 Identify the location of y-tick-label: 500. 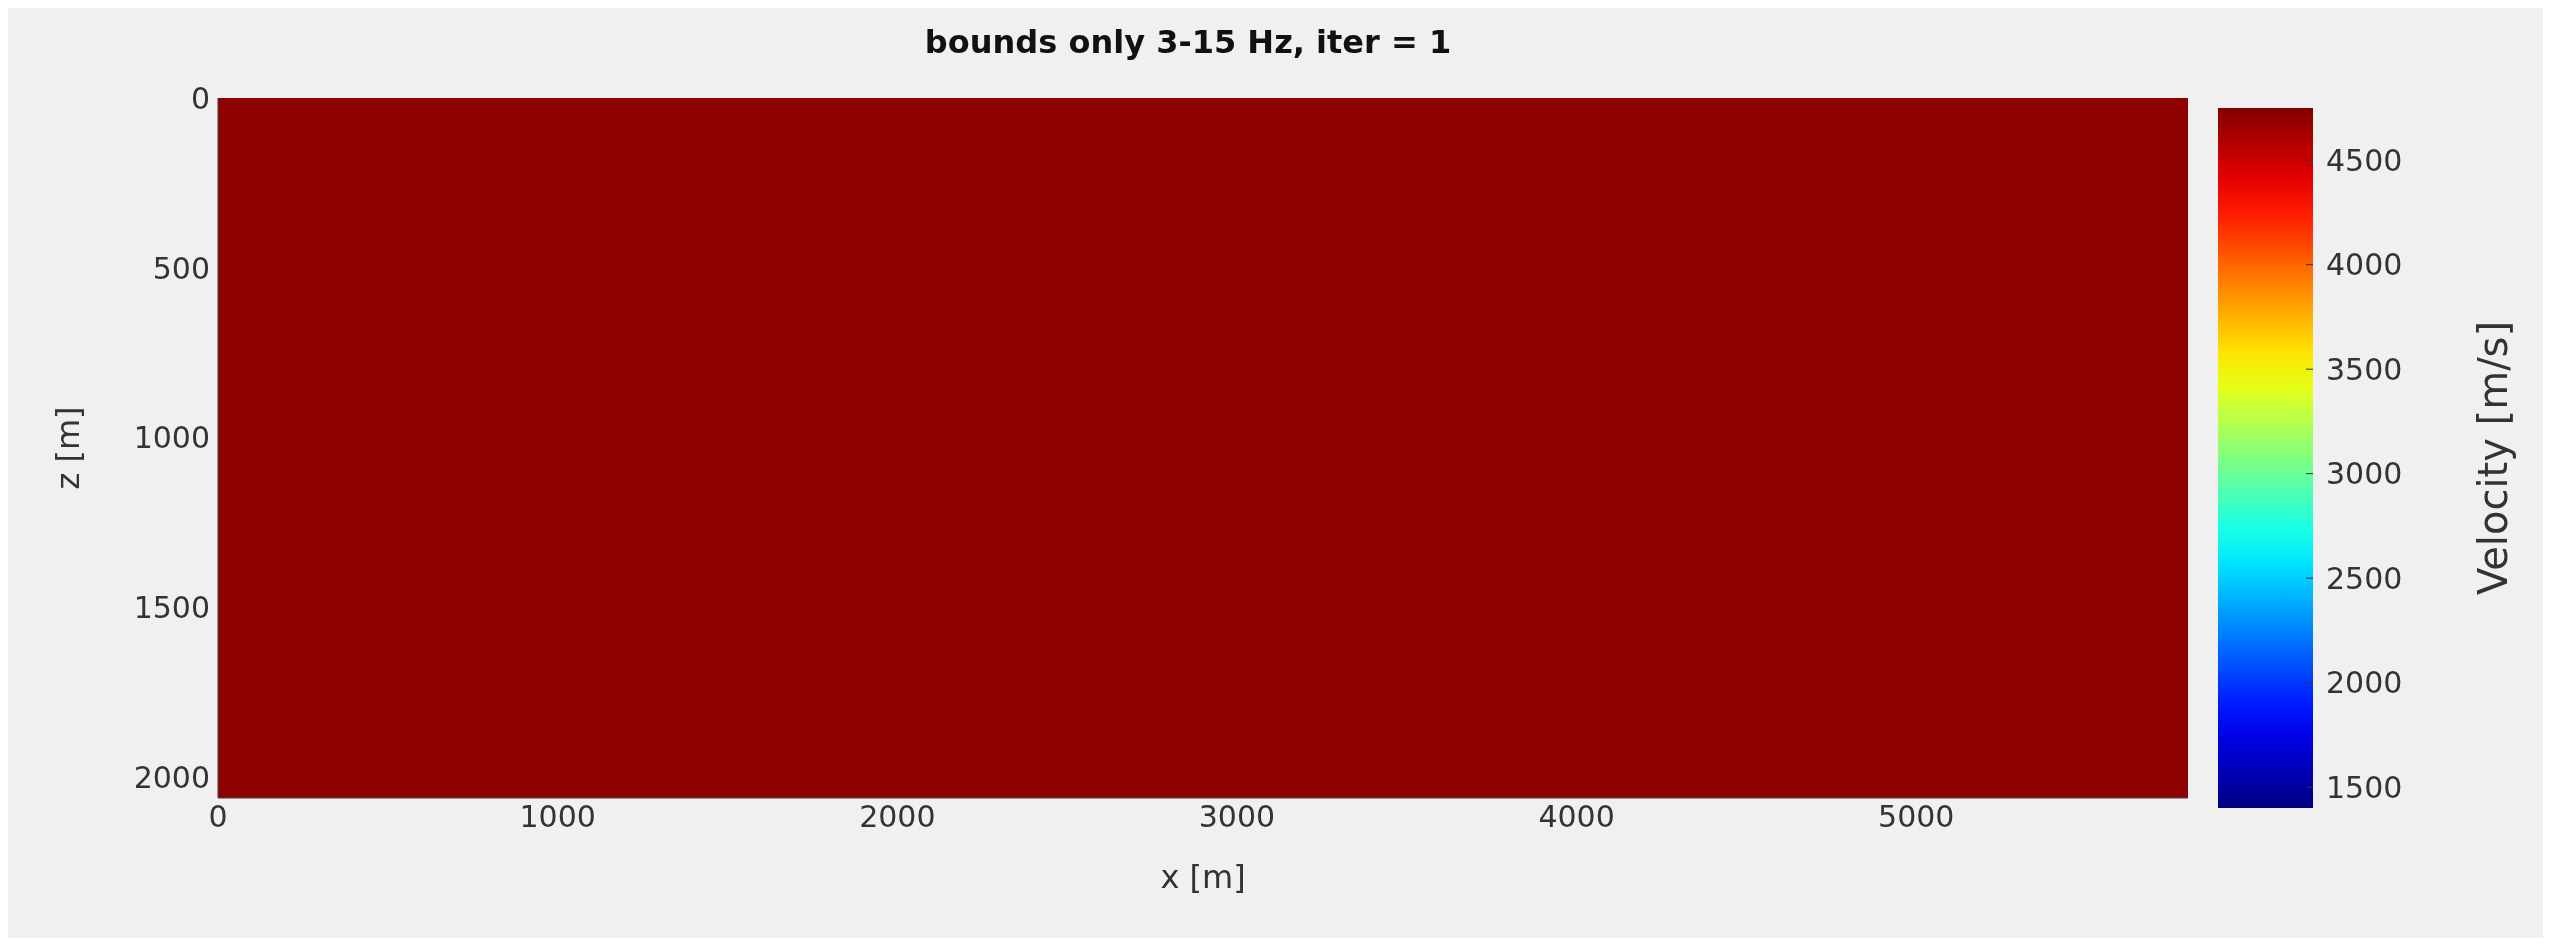
(181, 268).